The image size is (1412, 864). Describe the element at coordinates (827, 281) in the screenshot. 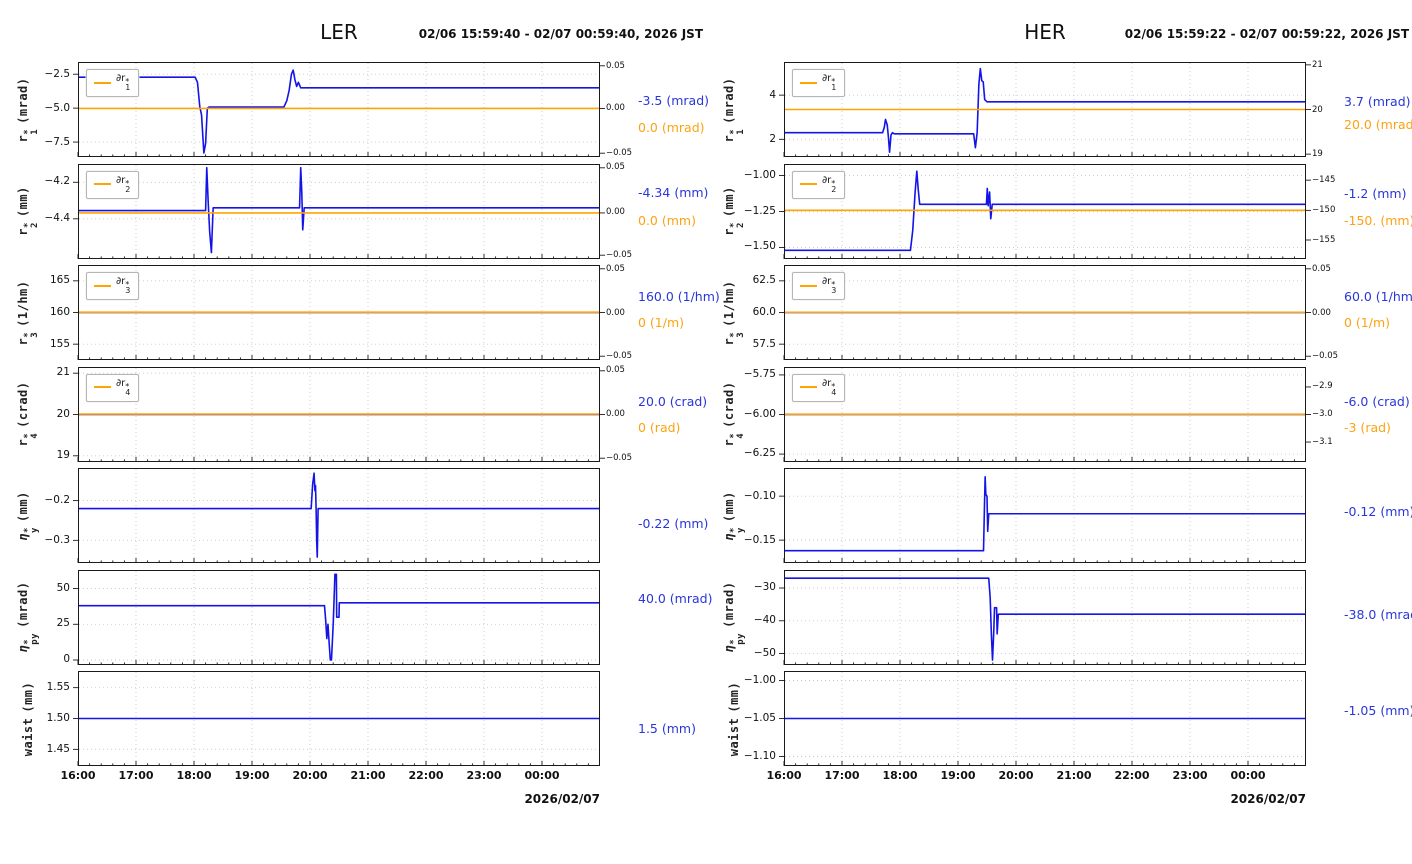

I see `legend-text-base: ∂r` at that location.